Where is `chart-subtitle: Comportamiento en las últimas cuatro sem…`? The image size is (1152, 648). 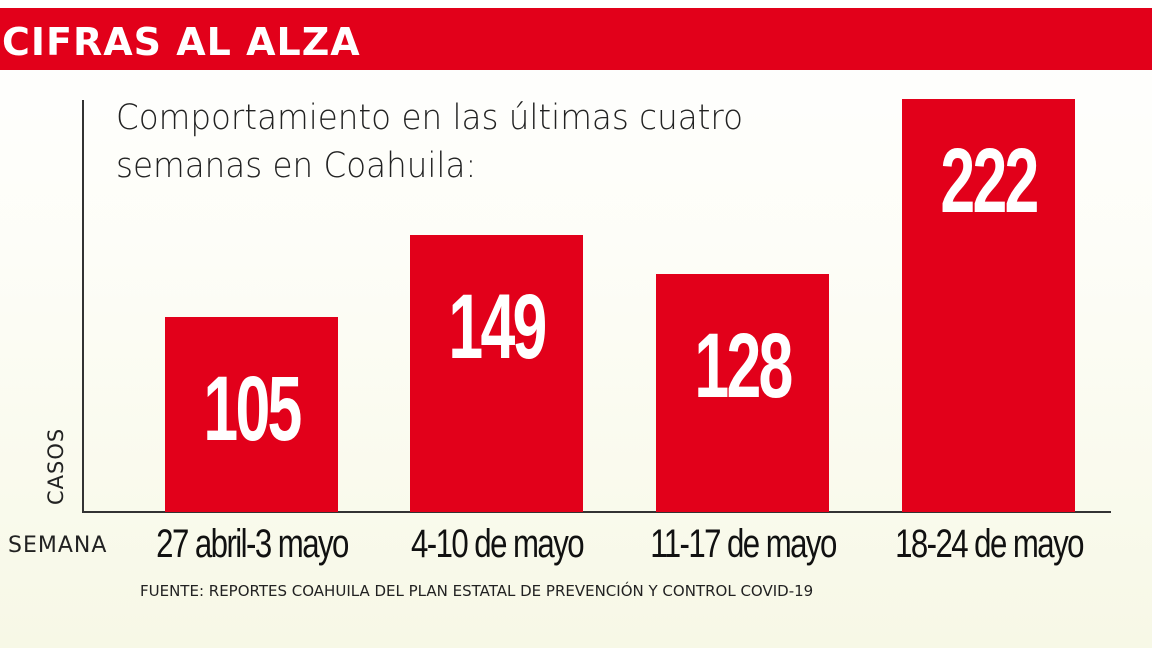
chart-subtitle: Comportamiento en las últimas cuatro sem… is located at coordinates (430, 142).